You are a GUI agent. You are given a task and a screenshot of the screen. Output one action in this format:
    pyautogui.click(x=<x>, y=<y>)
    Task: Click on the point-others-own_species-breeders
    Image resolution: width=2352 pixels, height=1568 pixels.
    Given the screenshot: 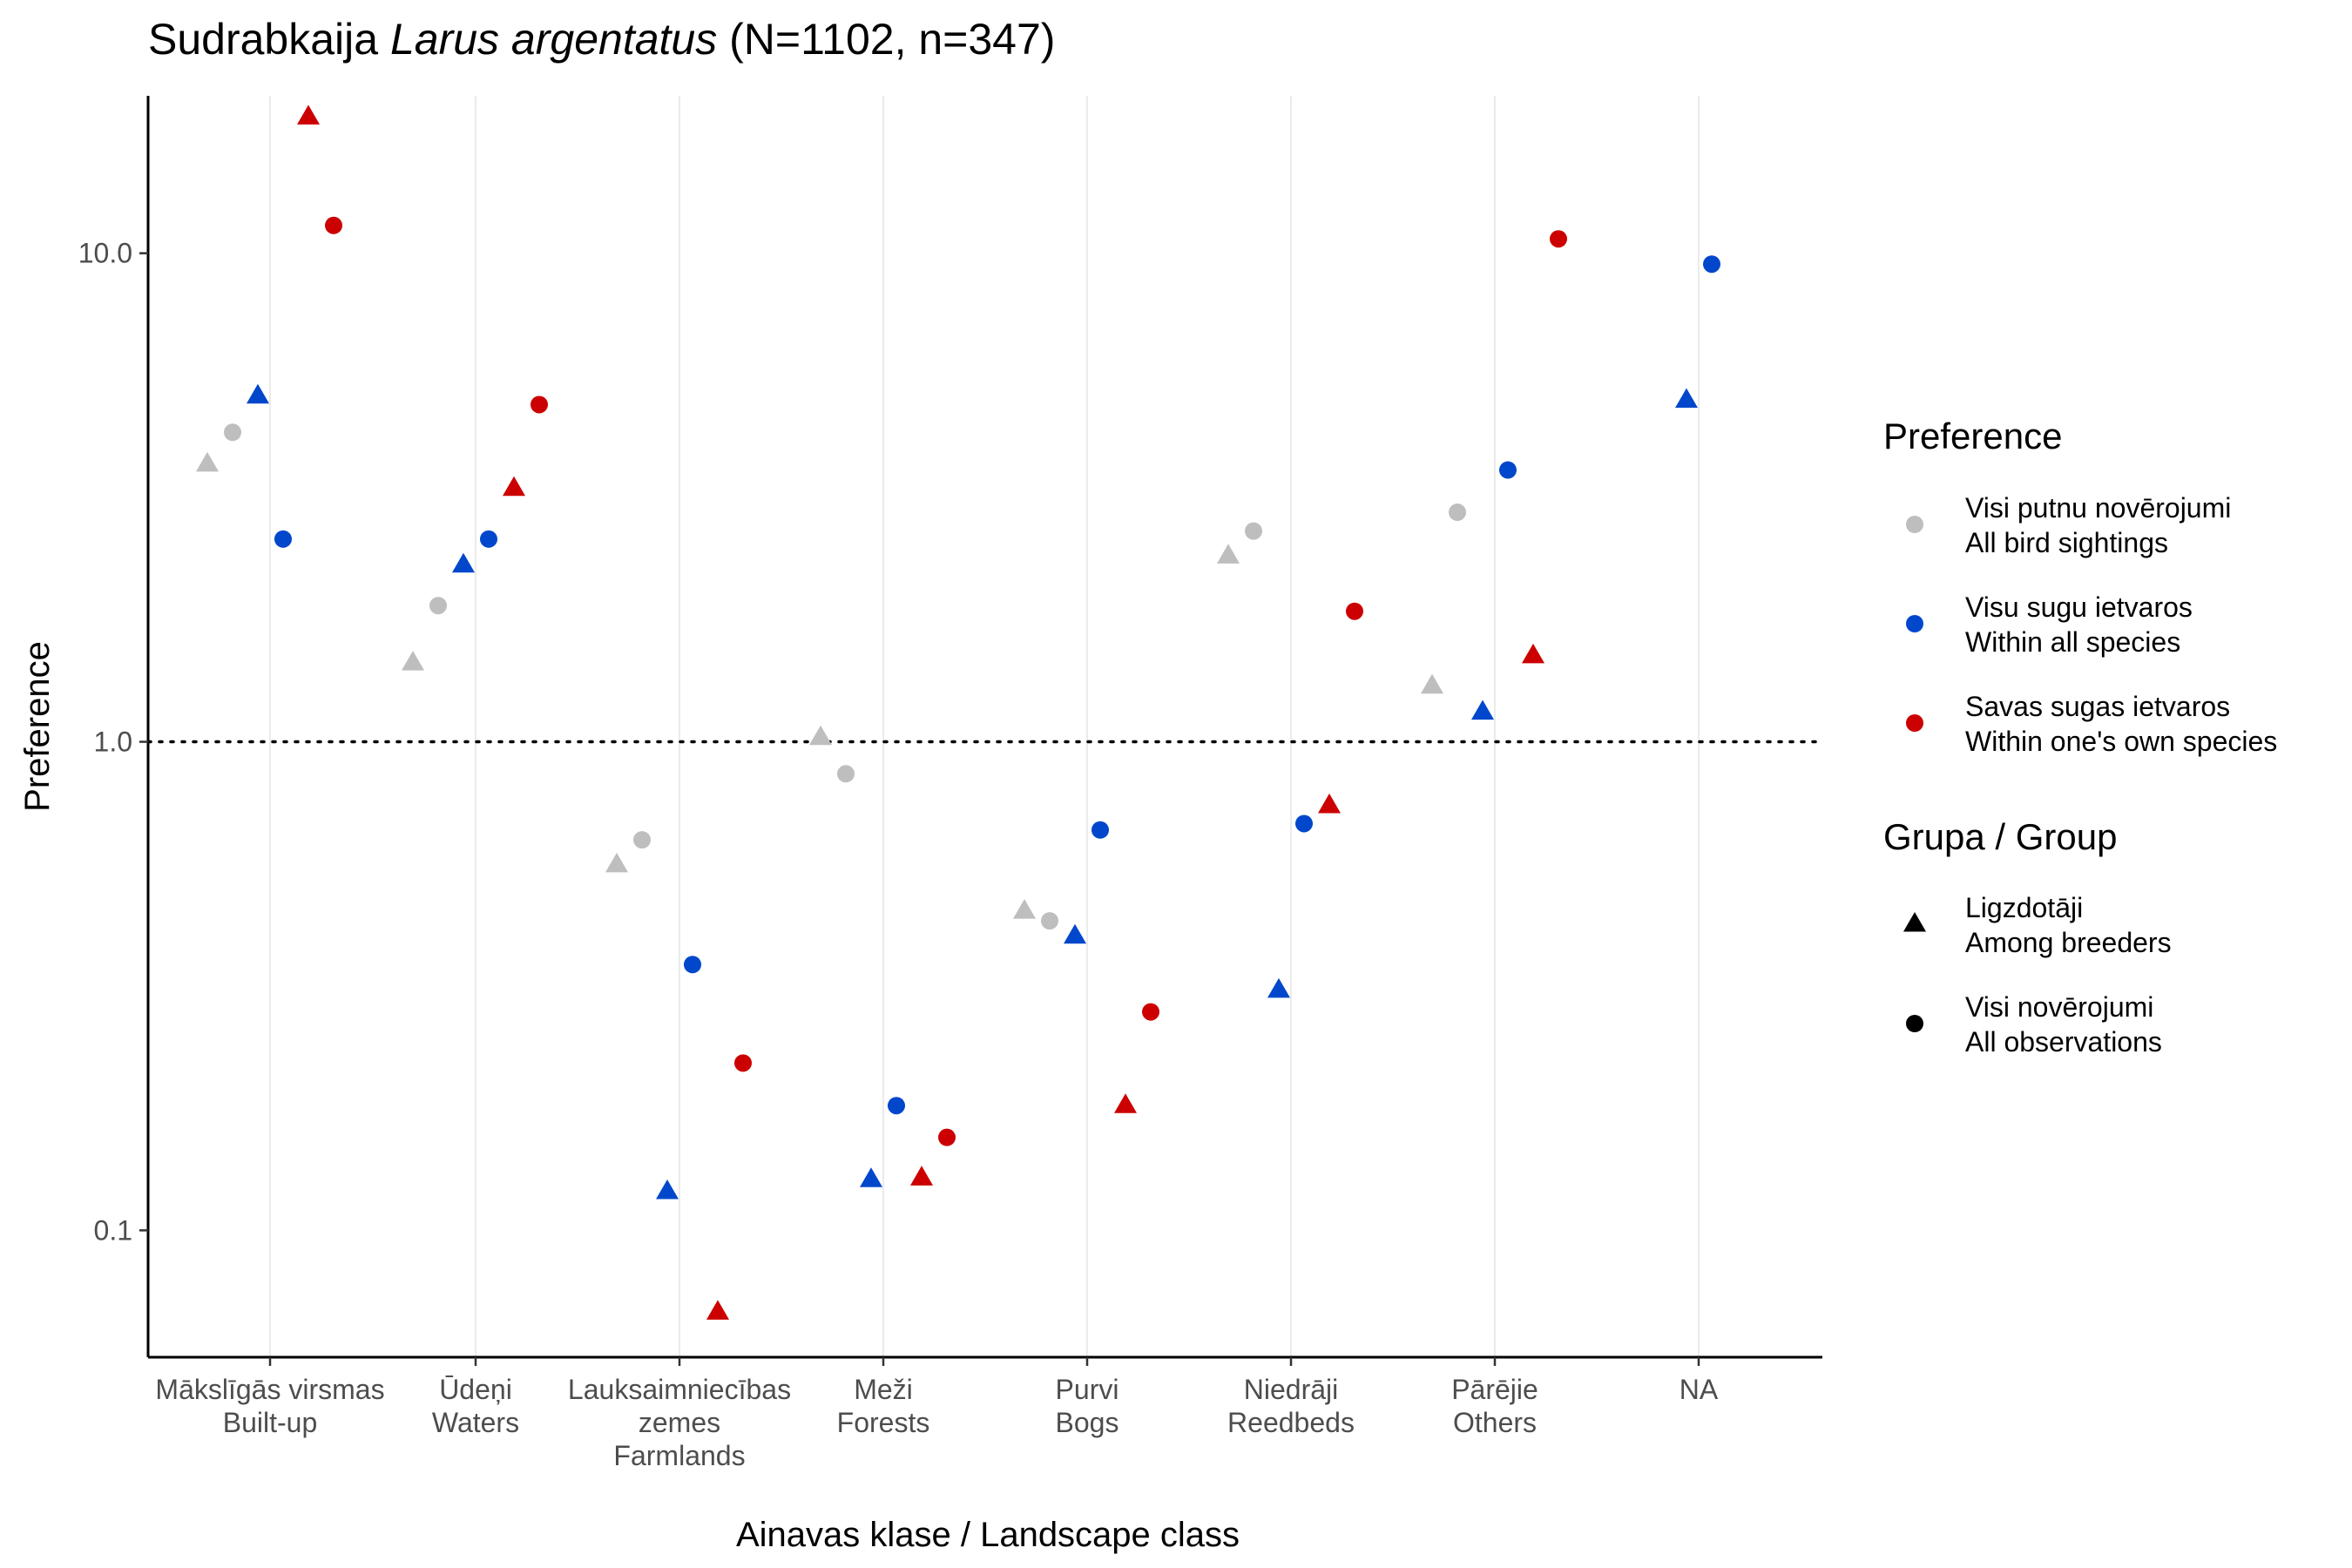 What is the action you would take?
    pyautogui.click(x=1533, y=653)
    